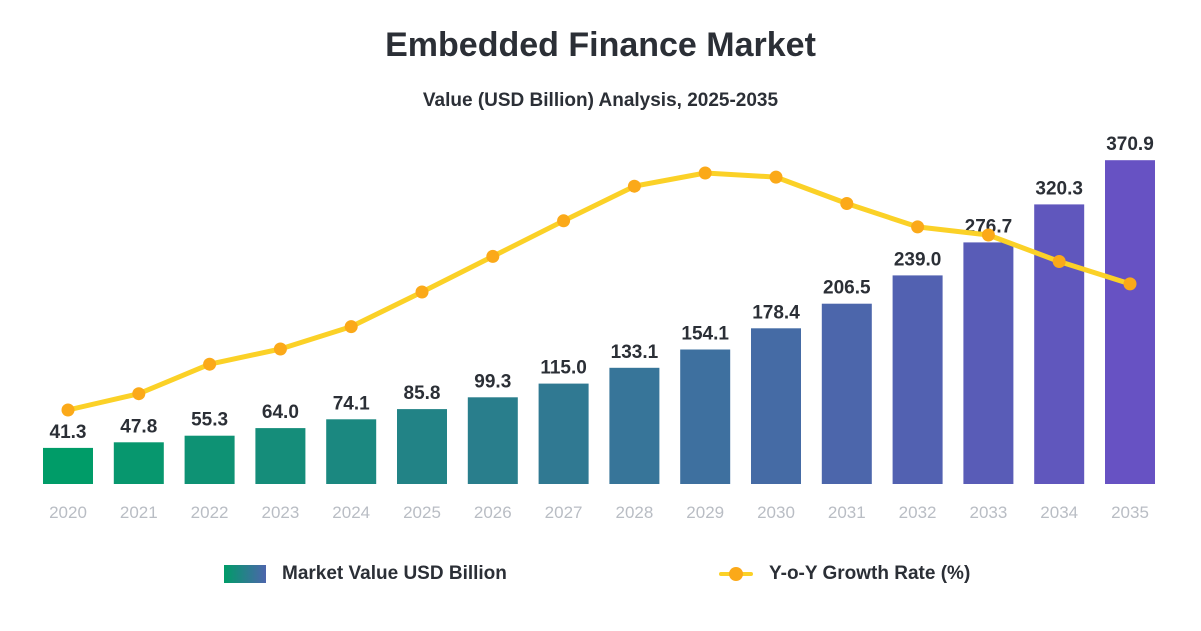 The image size is (1201, 631). What do you see at coordinates (210, 364) in the screenshot?
I see `growth-rate-point-2022` at bounding box center [210, 364].